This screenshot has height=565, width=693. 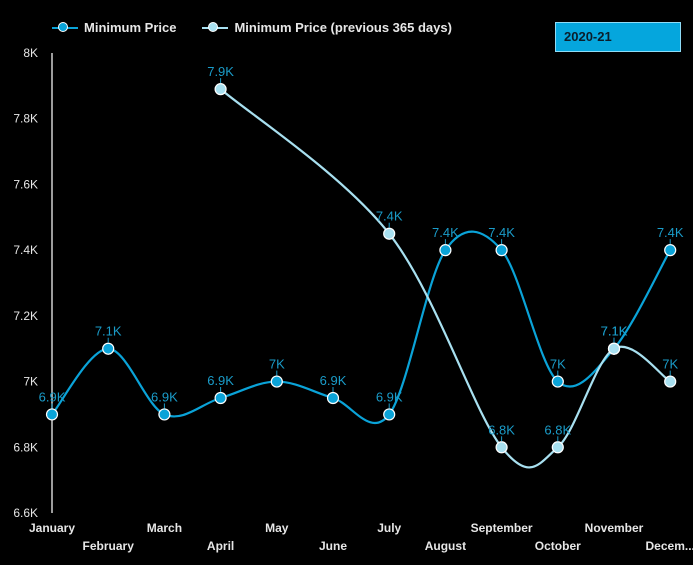 I want to click on x-tick-label: April, so click(x=220, y=546).